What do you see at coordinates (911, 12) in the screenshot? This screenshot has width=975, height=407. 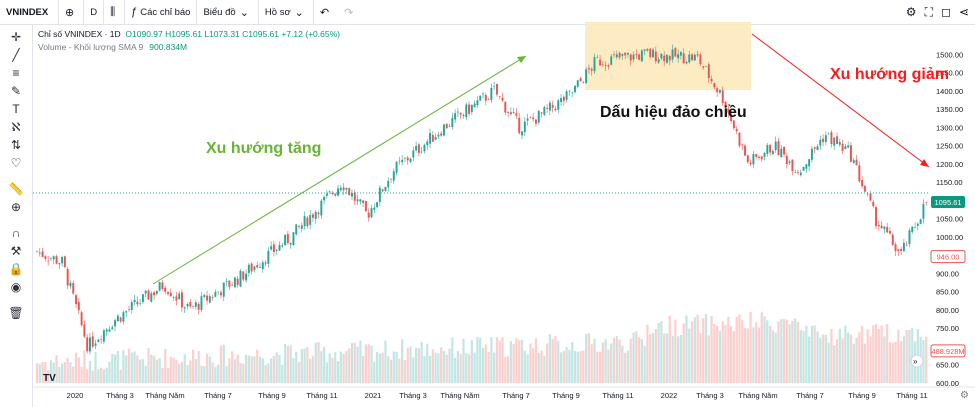 I see `settings-icon: ⚙` at bounding box center [911, 12].